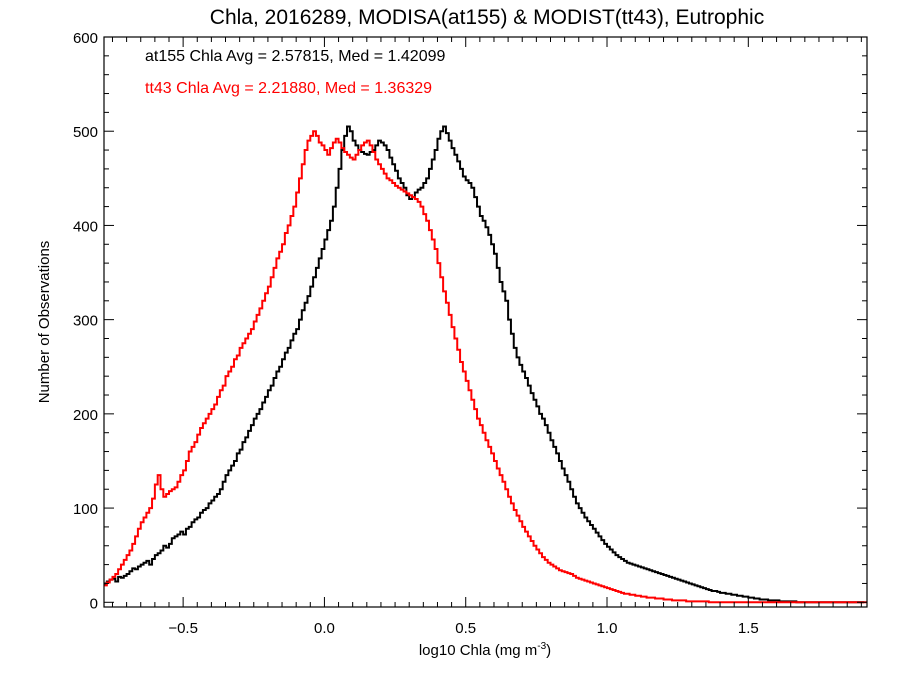 The width and height of the screenshot is (900, 675). What do you see at coordinates (324, 628) in the screenshot?
I see `x-tick-label: 0.0` at bounding box center [324, 628].